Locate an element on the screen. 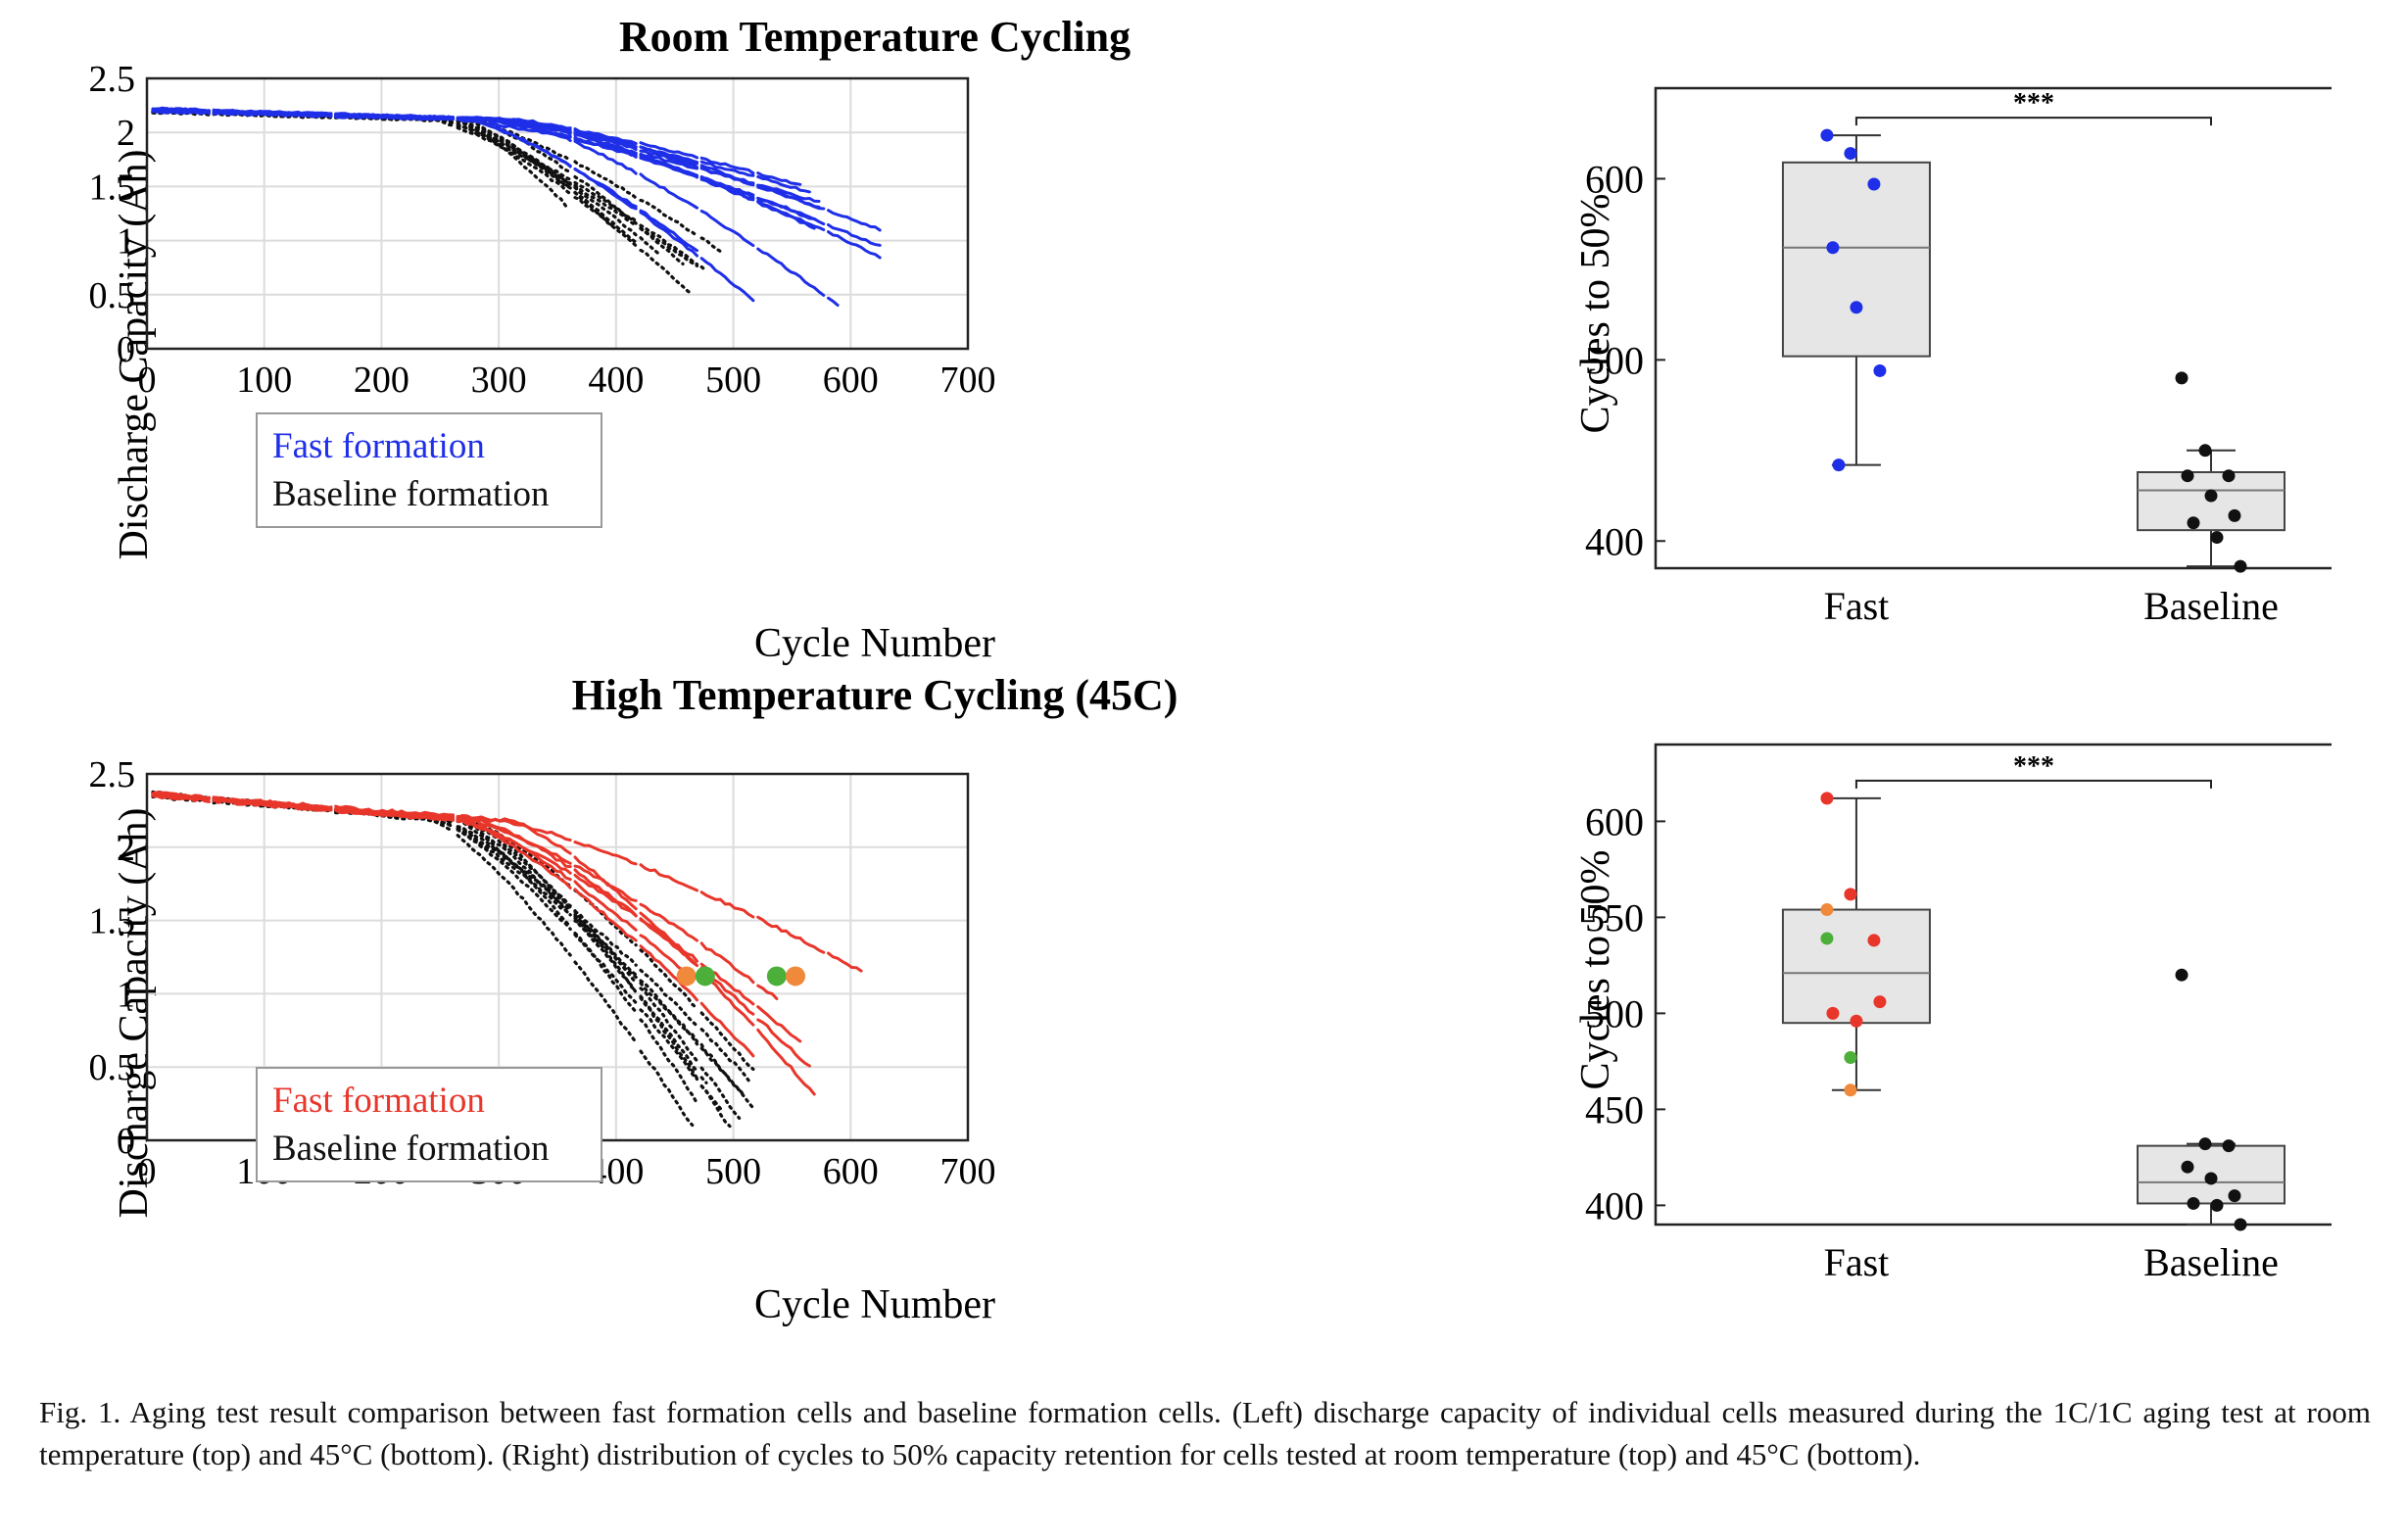 Image resolution: width=2406 pixels, height=1540 pixels. rt-boxplot-svg: Cycles to 50% 400 500 600 Fast Baseline *** is located at coordinates (1989, 357).